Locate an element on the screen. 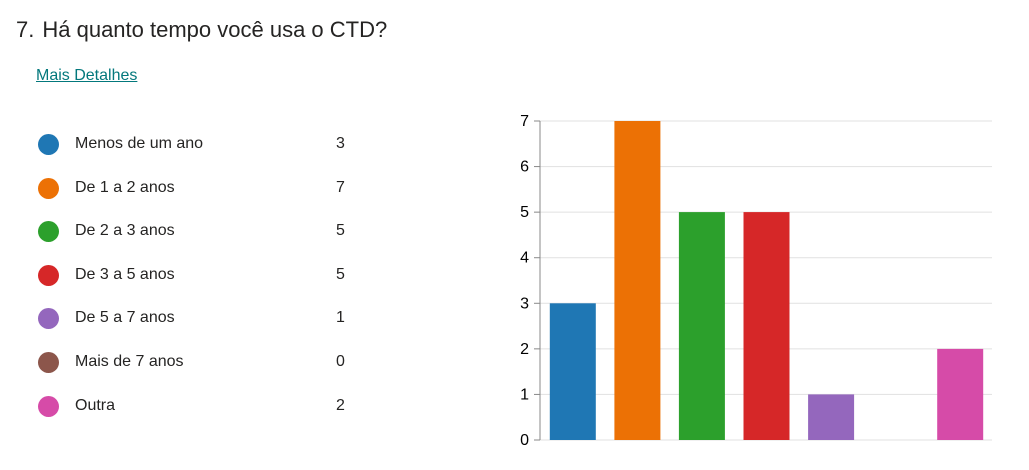 The width and height of the screenshot is (1029, 470). legend-item: De 3 a 5 anos 5 is located at coordinates (198, 275).